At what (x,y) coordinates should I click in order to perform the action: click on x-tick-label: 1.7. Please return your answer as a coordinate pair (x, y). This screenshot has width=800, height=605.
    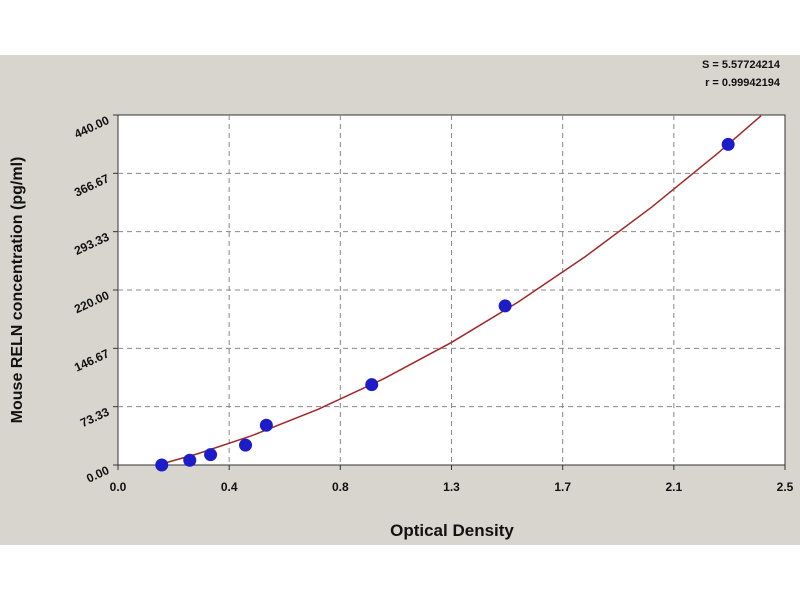
    Looking at the image, I should click on (562, 487).